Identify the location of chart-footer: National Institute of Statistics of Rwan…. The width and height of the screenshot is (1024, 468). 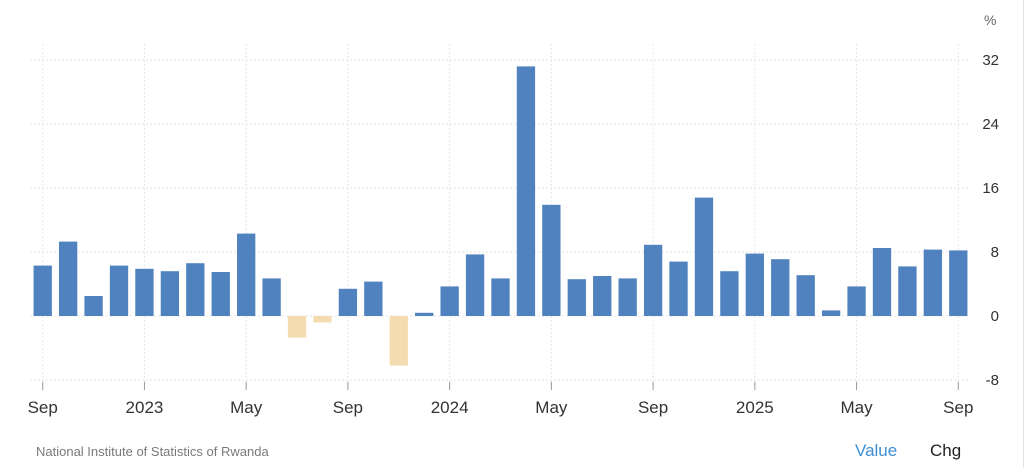
(512, 449).